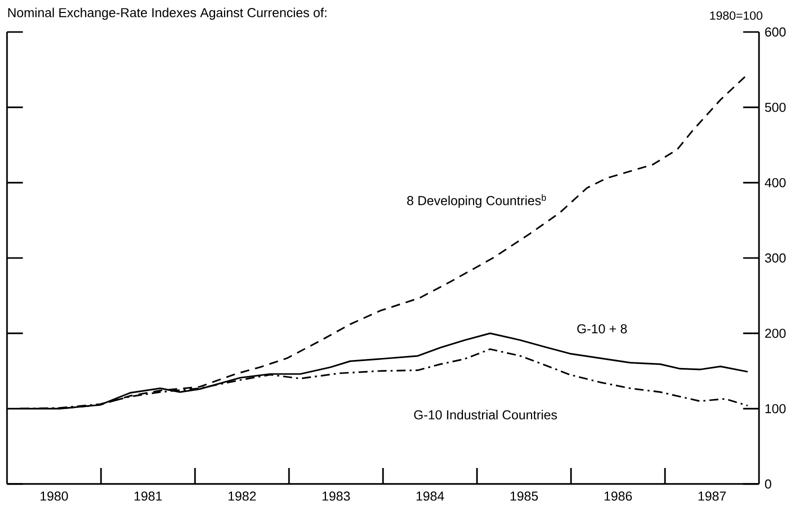 The width and height of the screenshot is (808, 511). Describe the element at coordinates (768, 484) in the screenshot. I see `y-tick-label: 0` at that location.